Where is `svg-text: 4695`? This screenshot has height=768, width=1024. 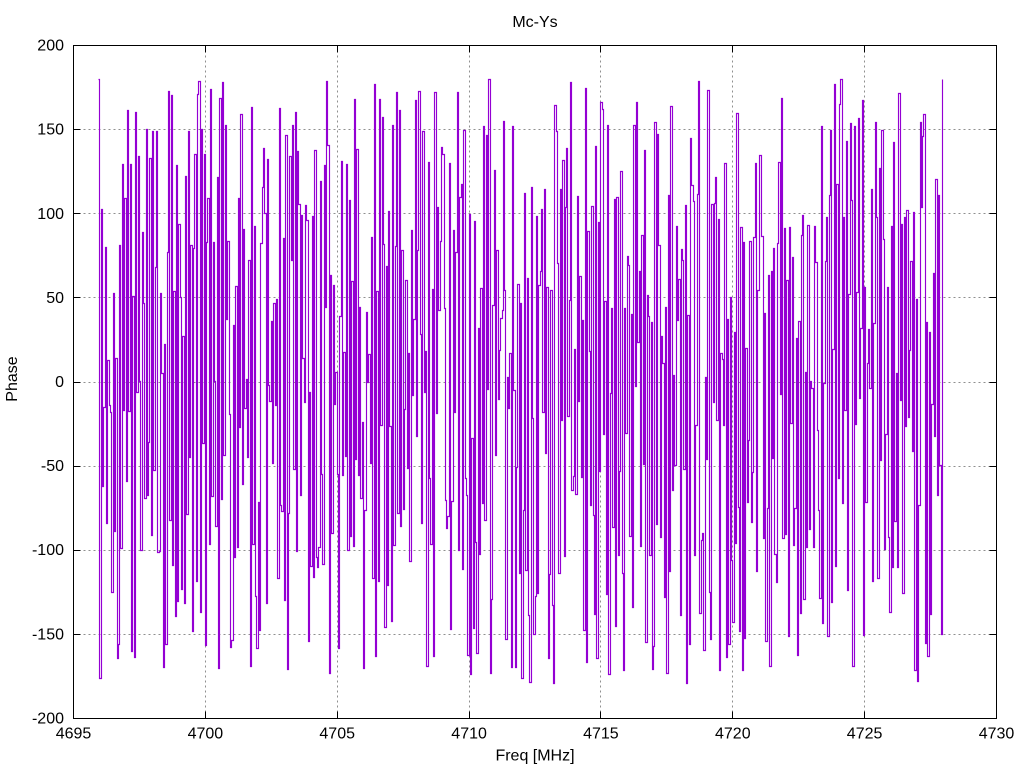
svg-text: 4695 is located at coordinates (74, 734).